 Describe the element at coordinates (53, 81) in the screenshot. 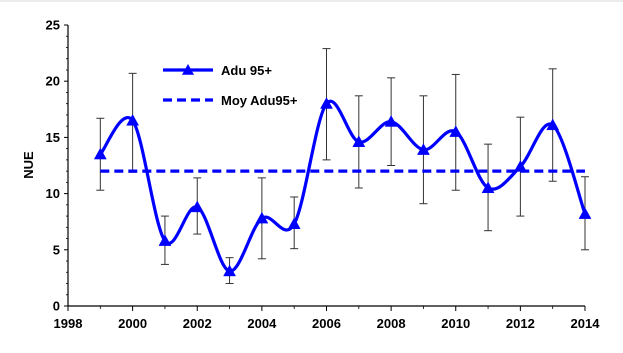

I see `y-tick-label: 20` at that location.